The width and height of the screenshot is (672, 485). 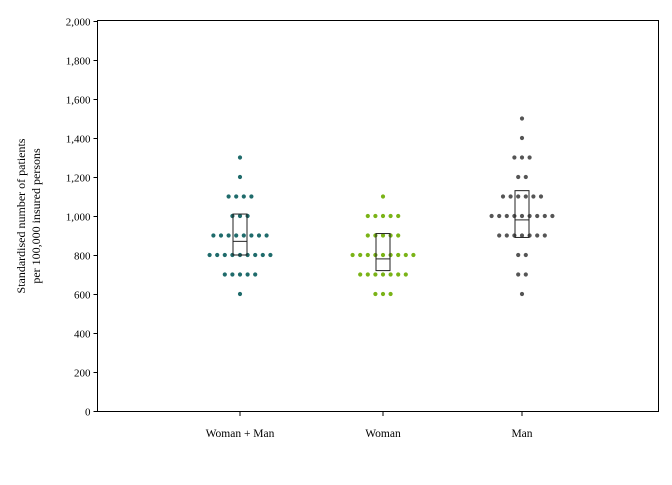 What do you see at coordinates (36, 216) in the screenshot?
I see `y-axis-title-line-2: per 100,000 insured persons` at bounding box center [36, 216].